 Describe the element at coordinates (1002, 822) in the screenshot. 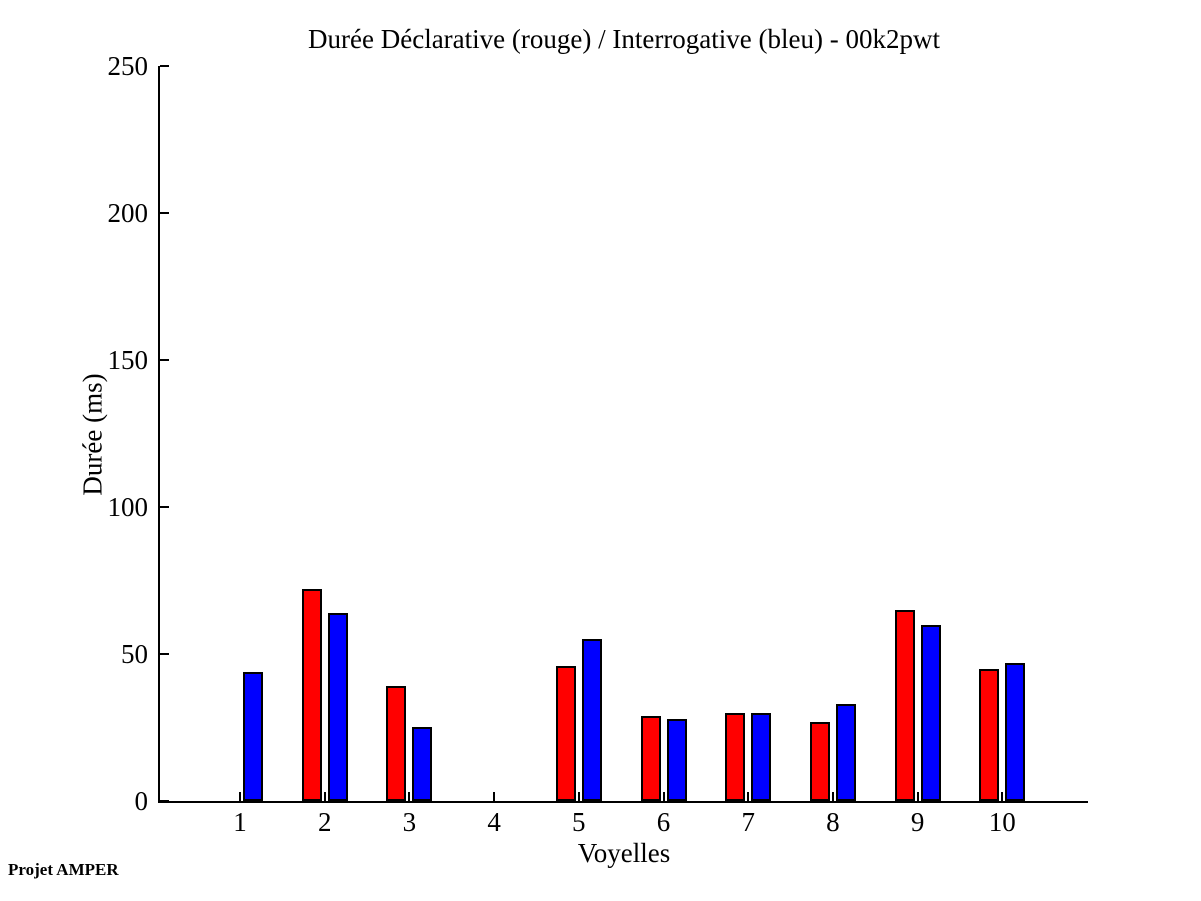

I see `x-tick-label: 10` at that location.